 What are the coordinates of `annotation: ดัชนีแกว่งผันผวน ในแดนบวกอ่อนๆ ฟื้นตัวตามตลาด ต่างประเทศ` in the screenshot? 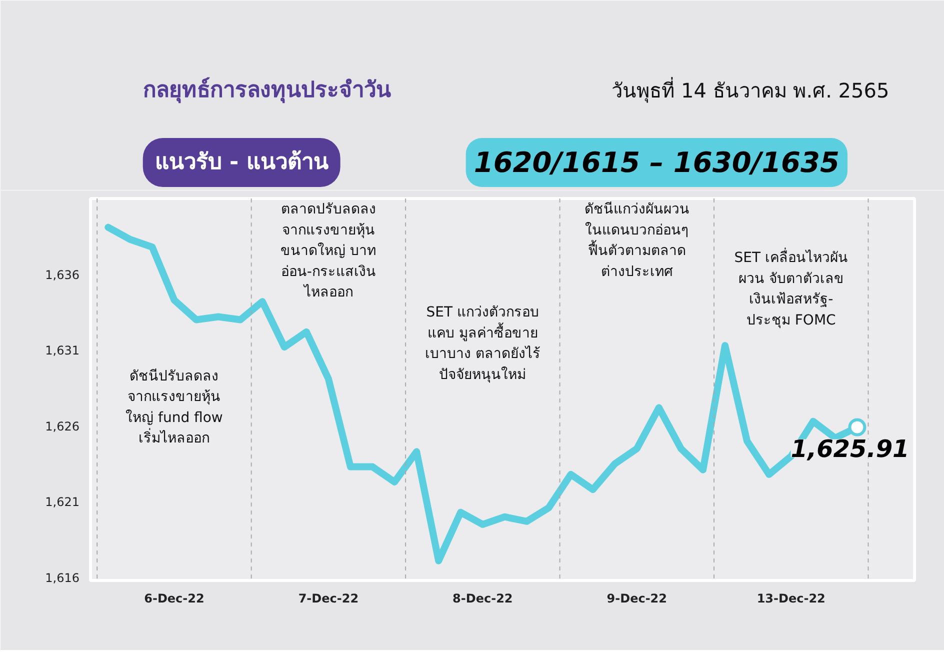 It's located at (637, 241).